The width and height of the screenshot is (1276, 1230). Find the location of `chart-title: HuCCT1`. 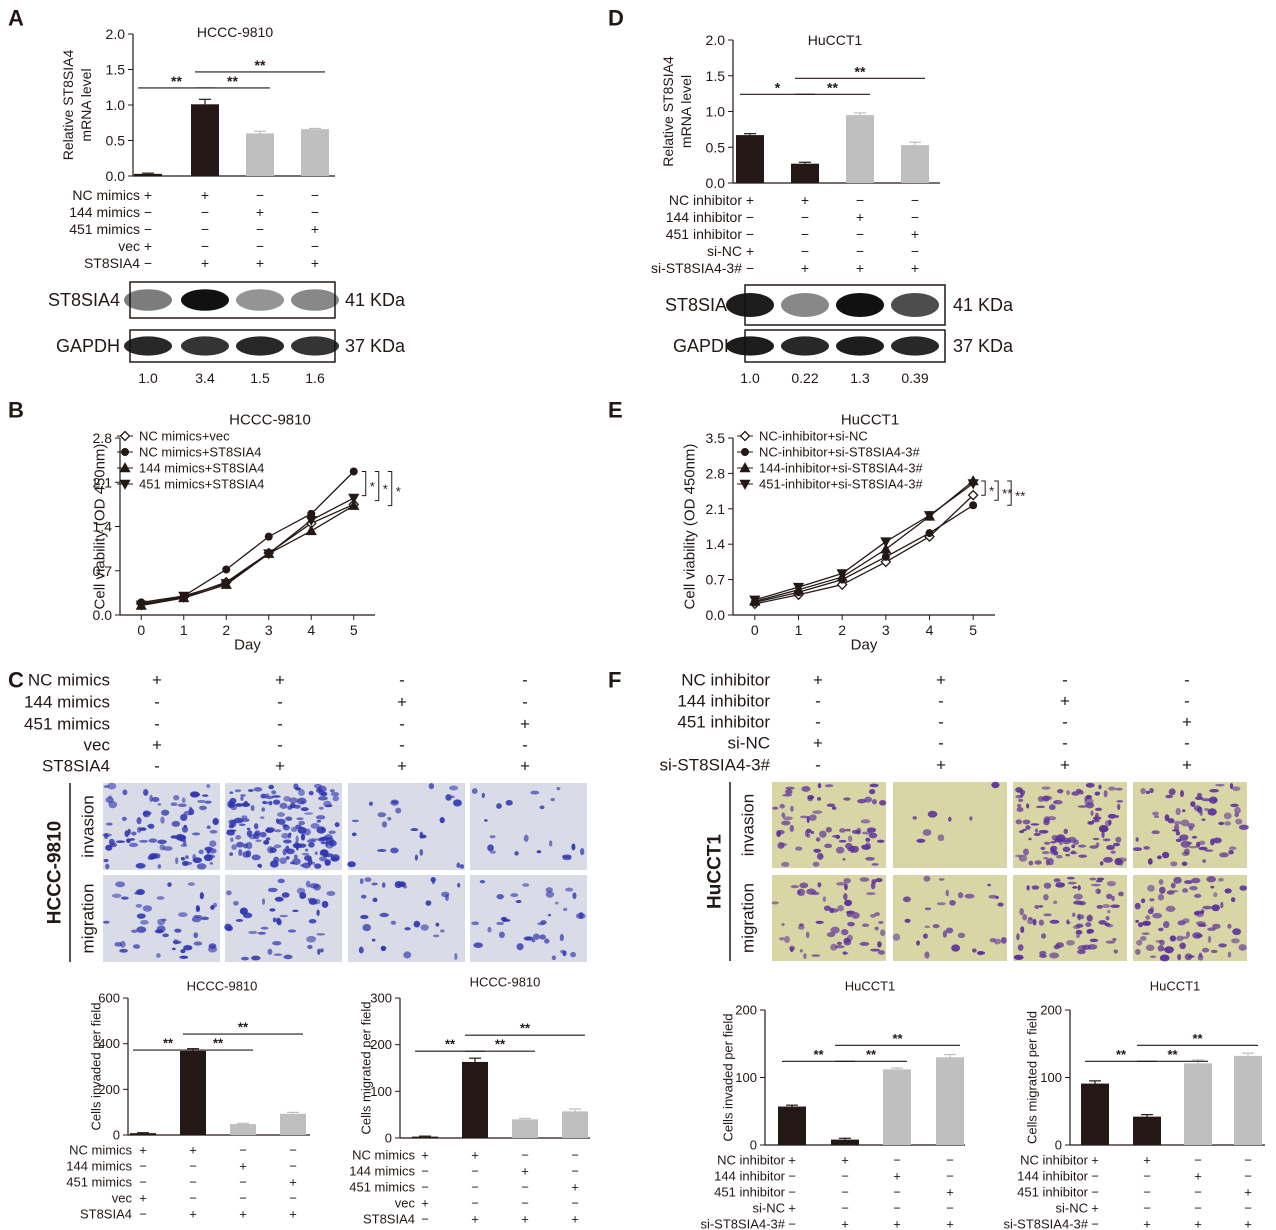

chart-title: HuCCT1 is located at coordinates (835, 40).